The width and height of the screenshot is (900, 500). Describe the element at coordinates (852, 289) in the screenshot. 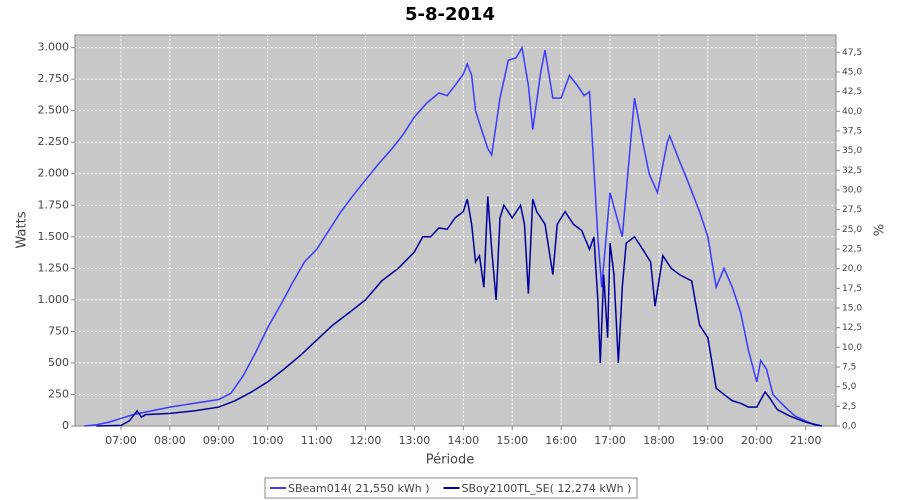

I see `y2-tick-label: 17,5` at that location.